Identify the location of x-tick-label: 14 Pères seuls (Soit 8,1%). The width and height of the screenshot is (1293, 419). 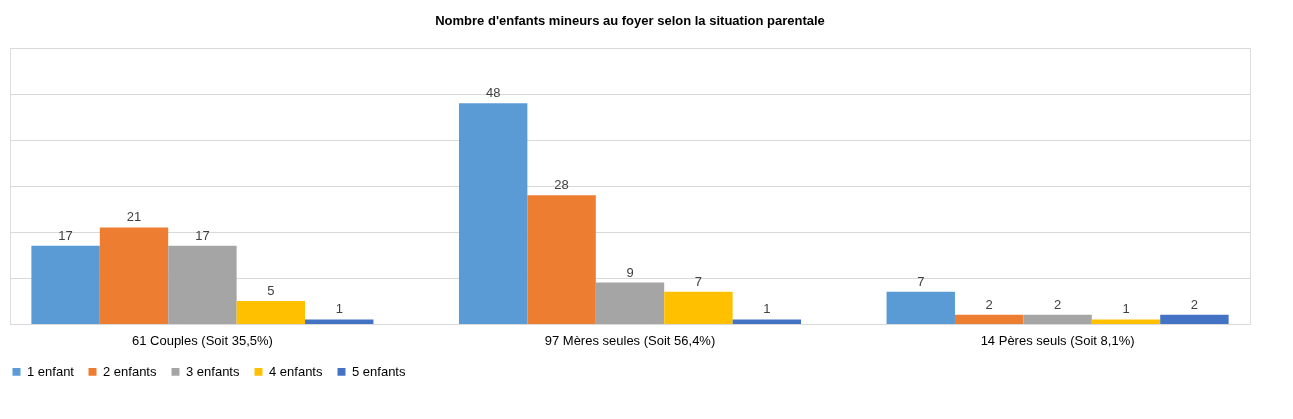
(1057, 340).